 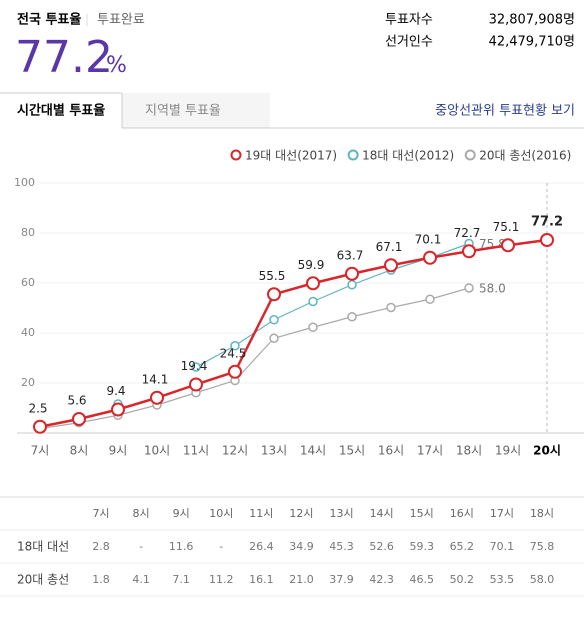 I want to click on data-label: 58.0, so click(x=492, y=289).